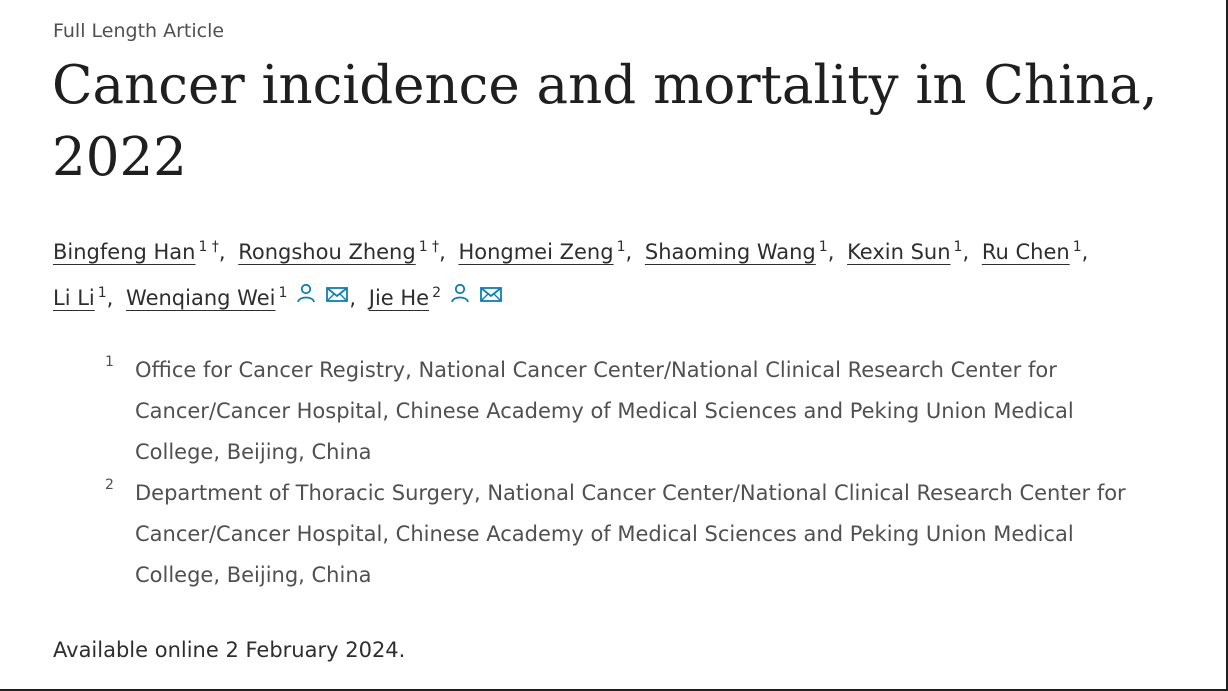 This screenshot has height=691, width=1228. Describe the element at coordinates (109, 362) in the screenshot. I see `affiliation-number: 1` at that location.